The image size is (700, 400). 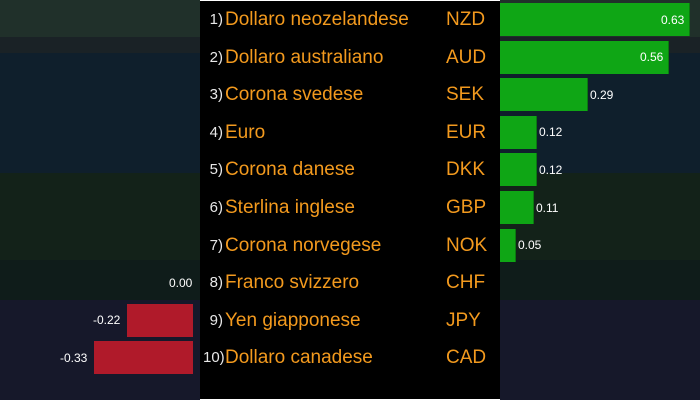 What do you see at coordinates (216, 132) in the screenshot?
I see `rank-label: 4)` at bounding box center [216, 132].